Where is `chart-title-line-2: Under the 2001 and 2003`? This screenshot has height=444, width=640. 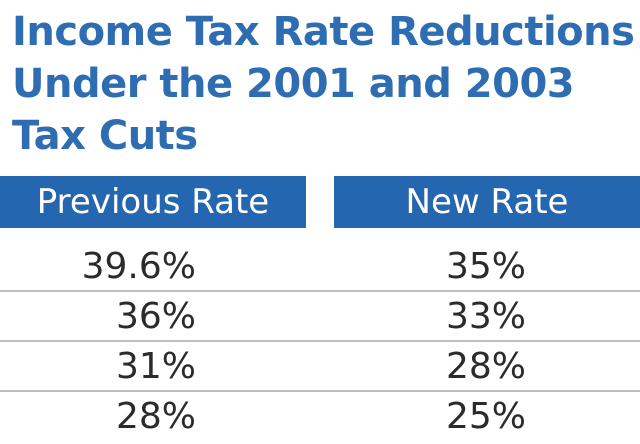
chart-title-line-2: Under the 2001 and 2003 is located at coordinates (293, 84).